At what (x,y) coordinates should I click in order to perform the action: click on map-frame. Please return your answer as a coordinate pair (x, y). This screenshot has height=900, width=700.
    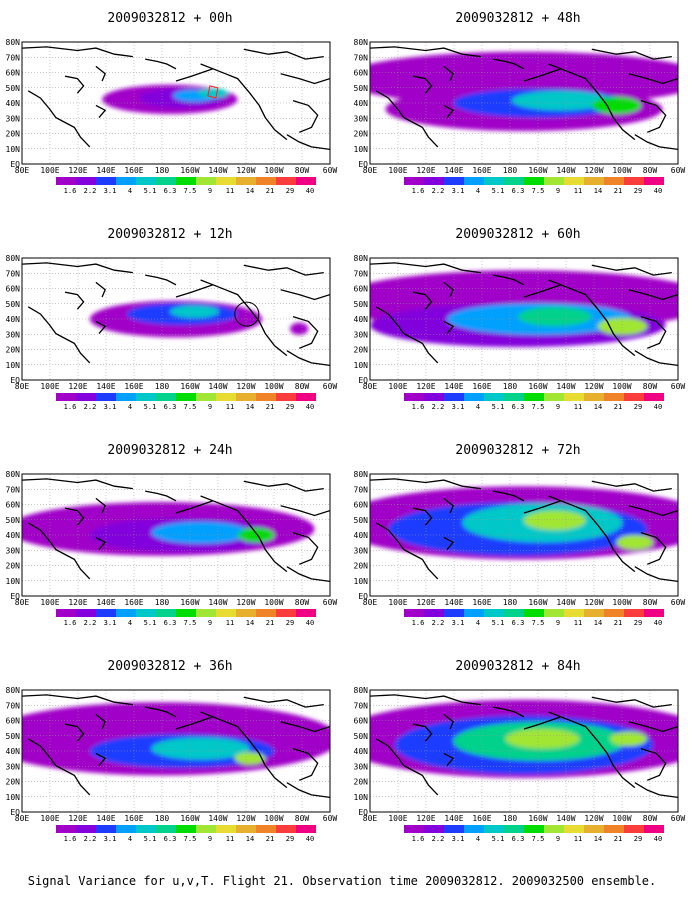
    Looking at the image, I should click on (176, 103).